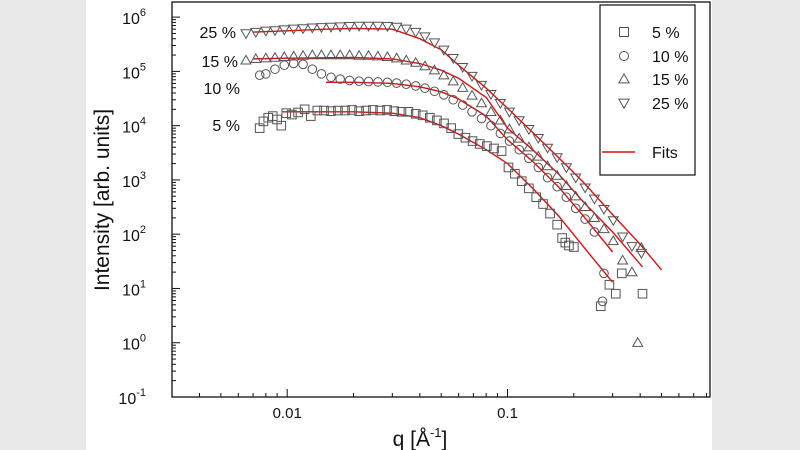 Image resolution: width=800 pixels, height=450 pixels. Describe the element at coordinates (143, 339) in the screenshot. I see `y-tick-exponent: 0` at that location.